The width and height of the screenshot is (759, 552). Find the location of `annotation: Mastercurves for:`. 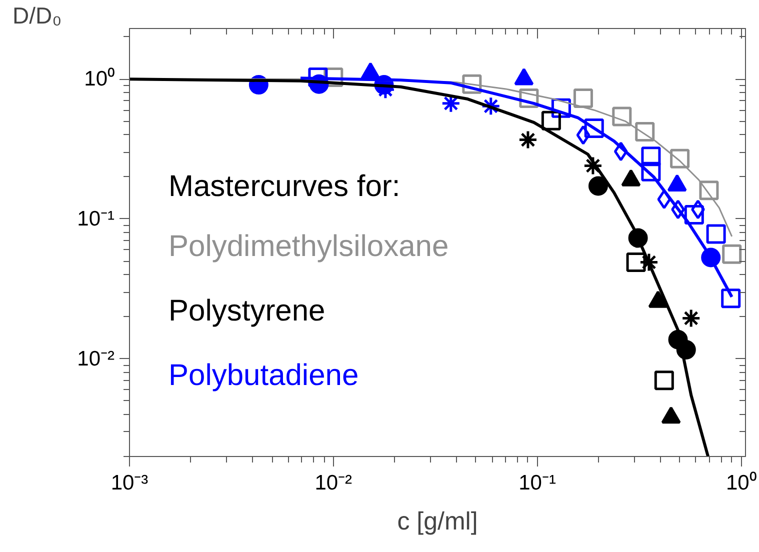

annotation: Mastercurves for: is located at coordinates (284, 187).